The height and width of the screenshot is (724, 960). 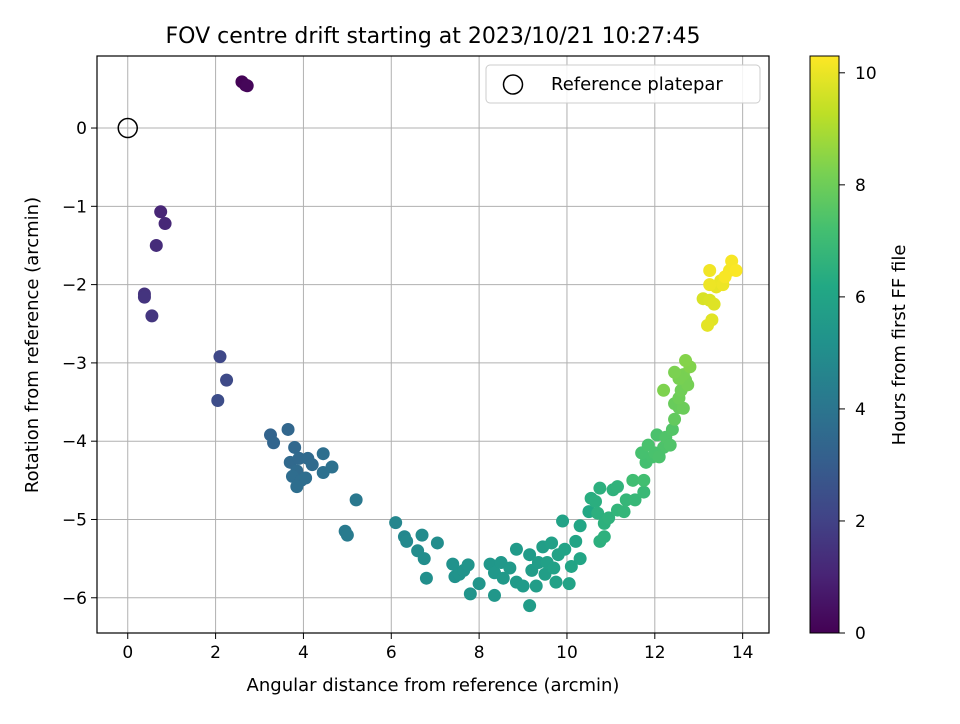 What do you see at coordinates (32, 345) in the screenshot?
I see `y-axis-label: Rotation from reference (arcmin)` at bounding box center [32, 345].